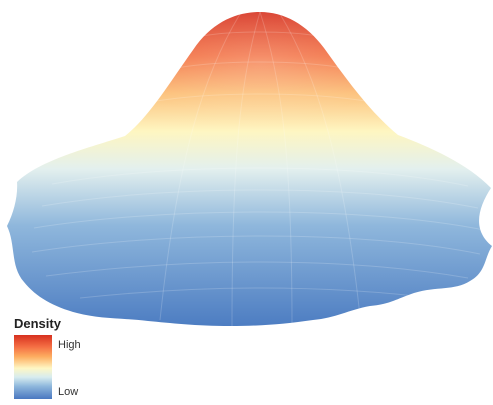 This screenshot has height=405, width=493. What do you see at coordinates (68, 392) in the screenshot?
I see `legend-low-label: Low` at bounding box center [68, 392].